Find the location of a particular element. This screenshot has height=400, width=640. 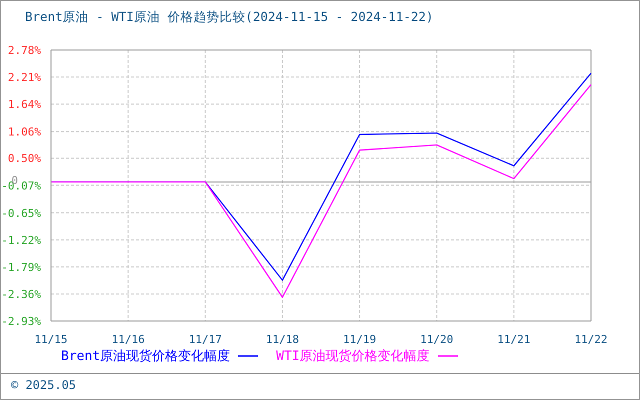

x-tick-label: 11/19 is located at coordinates (359, 339).